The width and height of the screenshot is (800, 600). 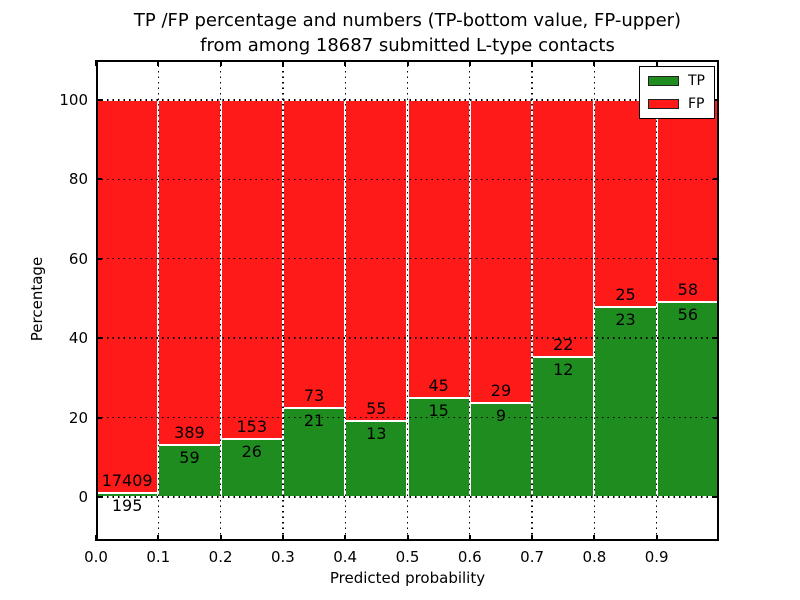 What do you see at coordinates (696, 81) in the screenshot?
I see `legend-label-tp: TP` at bounding box center [696, 81].